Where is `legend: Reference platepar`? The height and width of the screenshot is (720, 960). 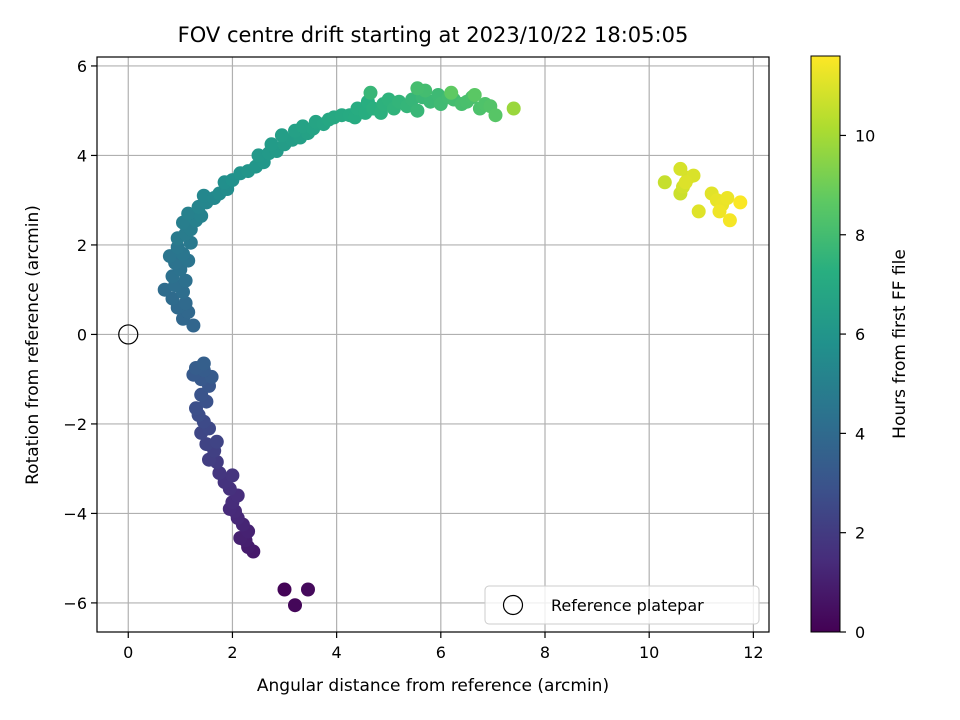 legend: Reference platepar is located at coordinates (622, 605).